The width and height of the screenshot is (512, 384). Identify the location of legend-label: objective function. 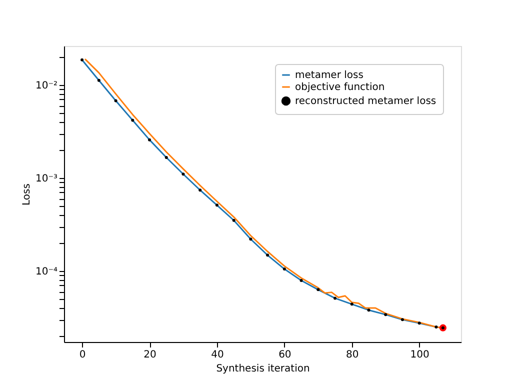
(340, 87).